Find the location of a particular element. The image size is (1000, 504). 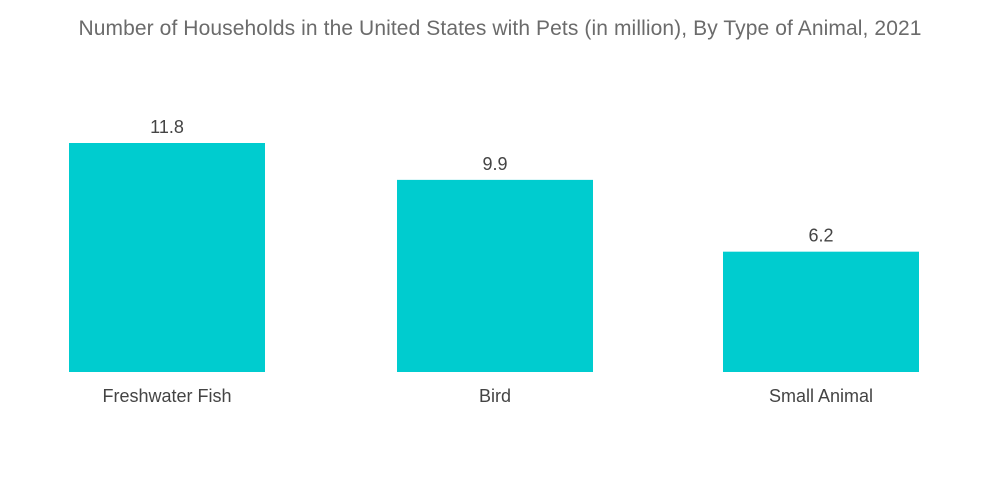

value-label-small-animal: 6.2 is located at coordinates (820, 236).